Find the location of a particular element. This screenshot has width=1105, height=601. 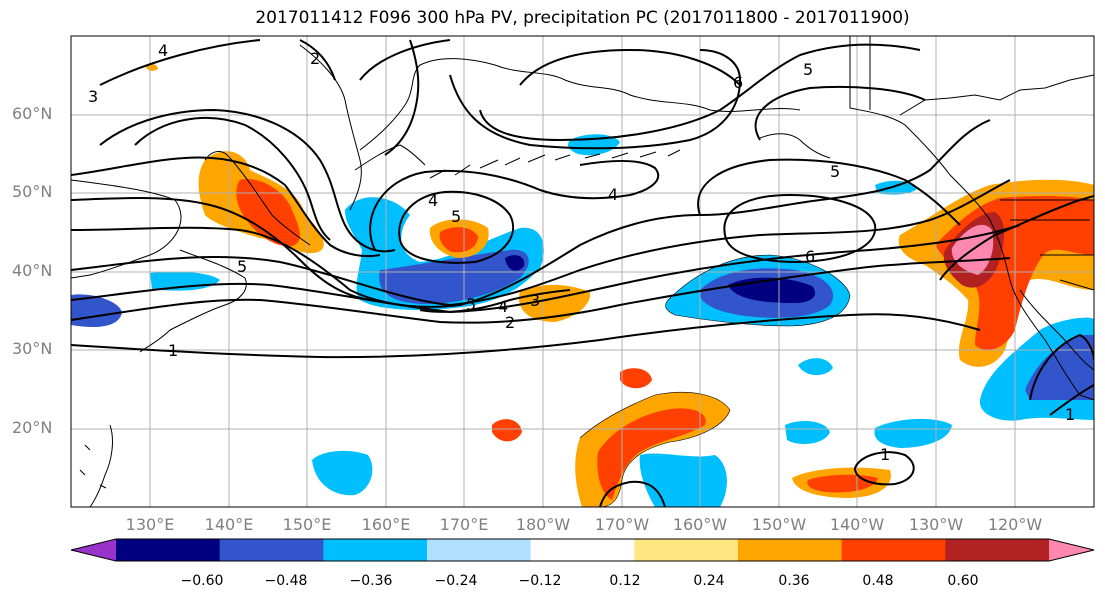

anomaly-negative-central-strong is located at coordinates (454, 277).